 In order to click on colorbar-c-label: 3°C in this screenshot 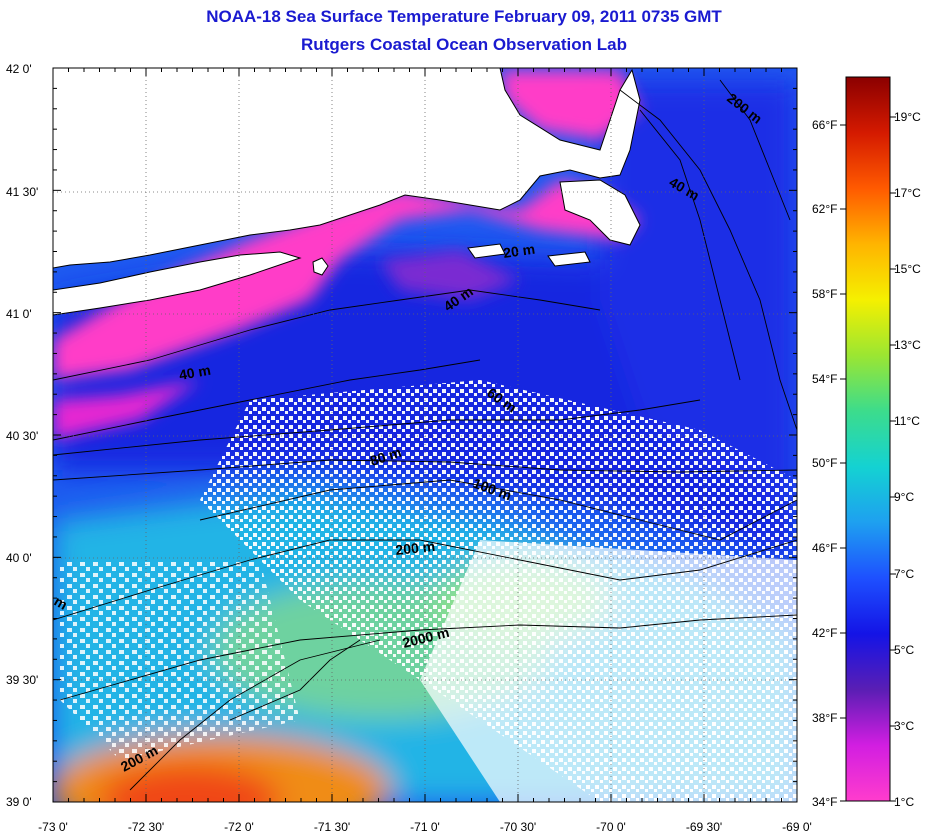, I will do `click(904, 726)`.